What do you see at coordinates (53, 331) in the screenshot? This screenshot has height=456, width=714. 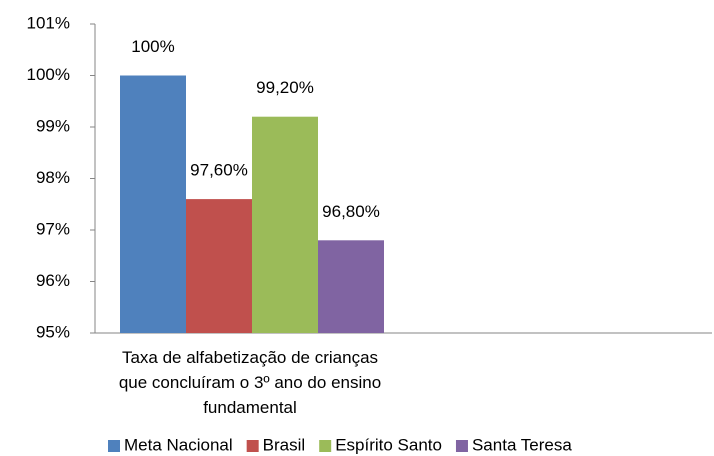 I see `y-tick-label: 95%` at bounding box center [53, 331].